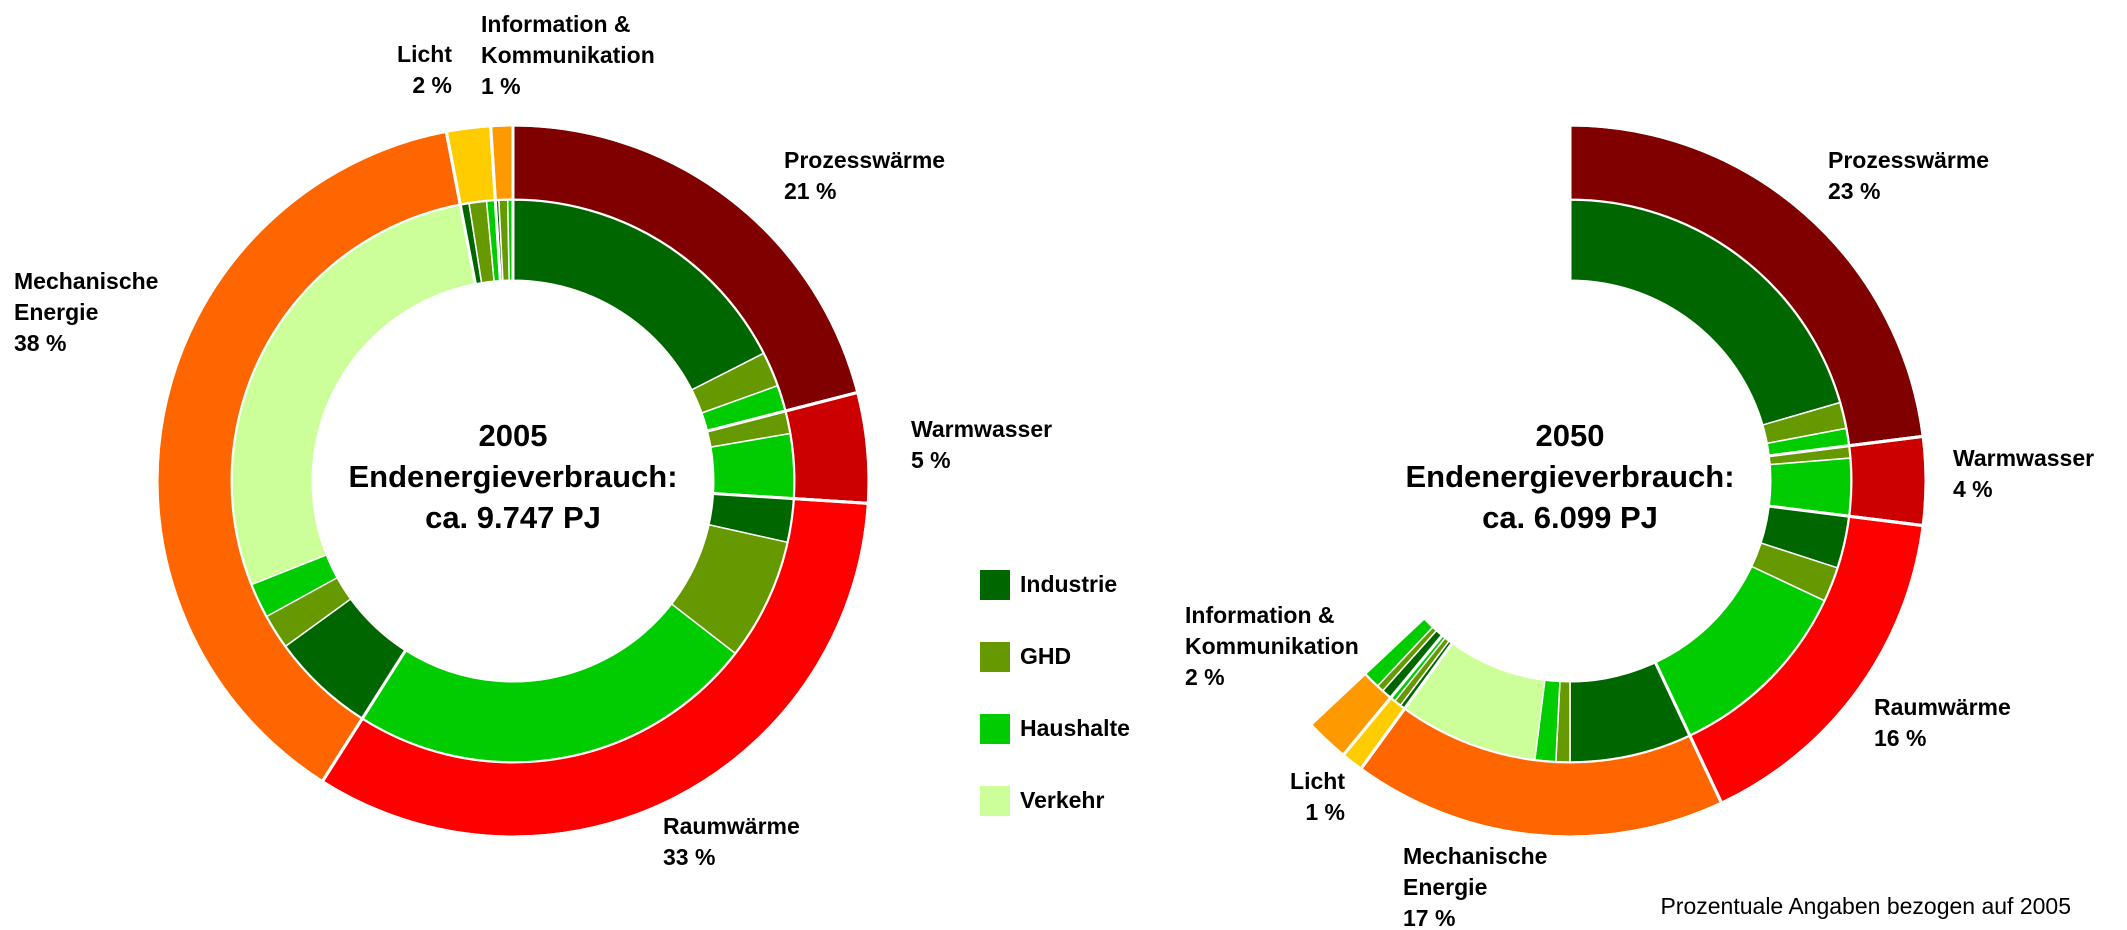  What do you see at coordinates (1865, 906) in the screenshot?
I see `note: Prozentuale Angaben bezogen auf 2005` at bounding box center [1865, 906].